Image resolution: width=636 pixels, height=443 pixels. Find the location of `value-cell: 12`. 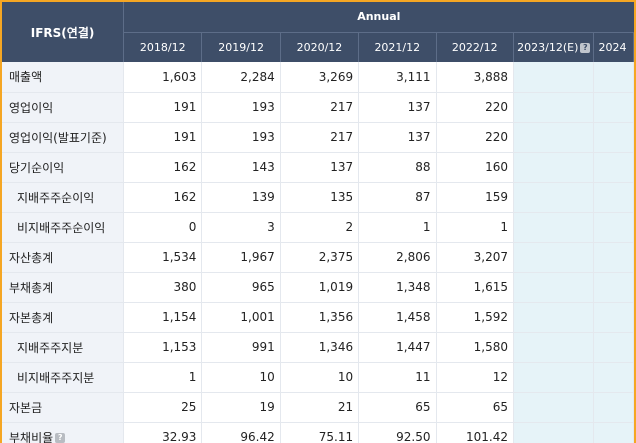

value-cell: 12 is located at coordinates (475, 377).